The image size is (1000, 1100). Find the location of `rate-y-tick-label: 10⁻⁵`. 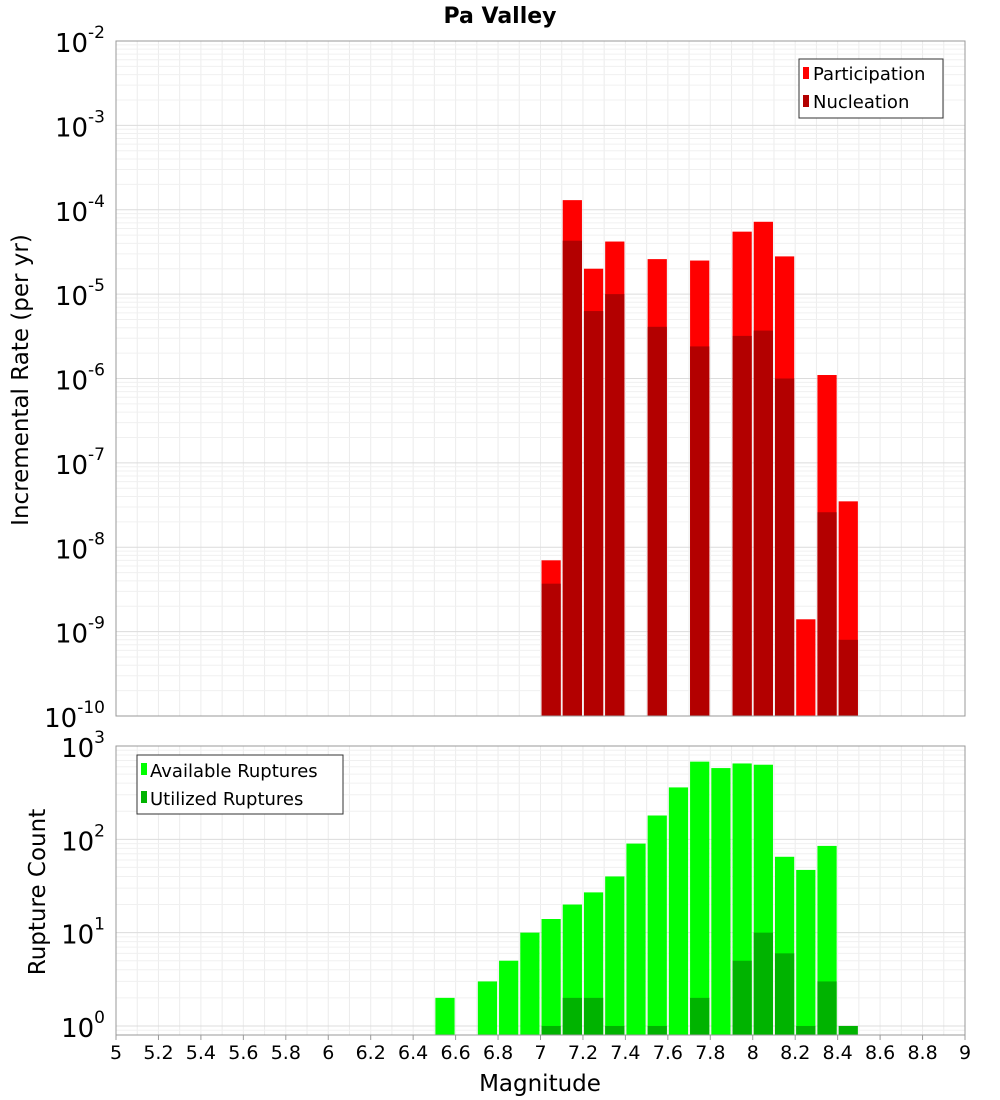

rate-y-tick-label: 10⁻⁵ is located at coordinates (80, 294).